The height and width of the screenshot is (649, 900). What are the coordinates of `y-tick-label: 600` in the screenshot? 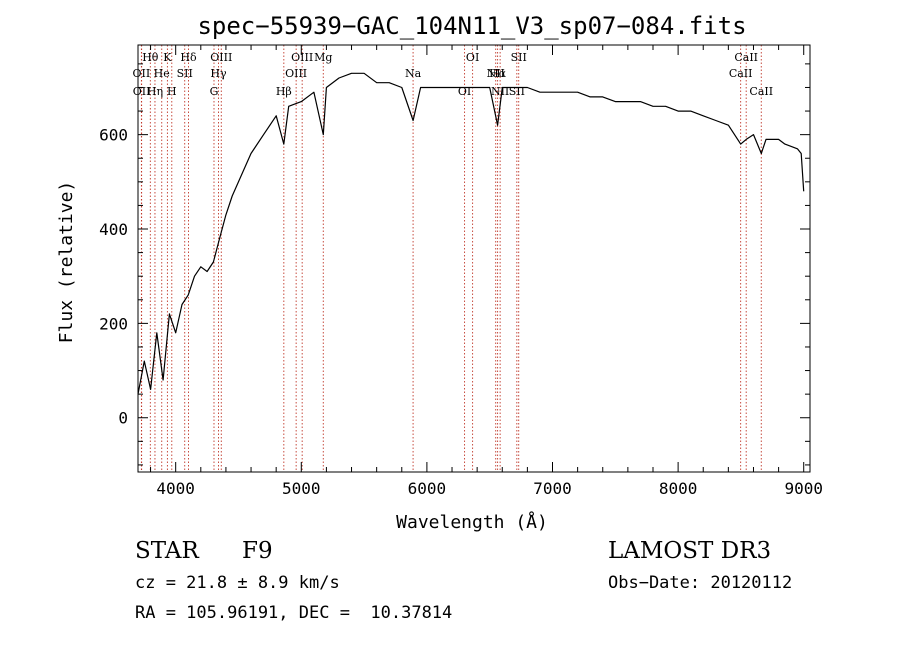 It's located at (113, 135).